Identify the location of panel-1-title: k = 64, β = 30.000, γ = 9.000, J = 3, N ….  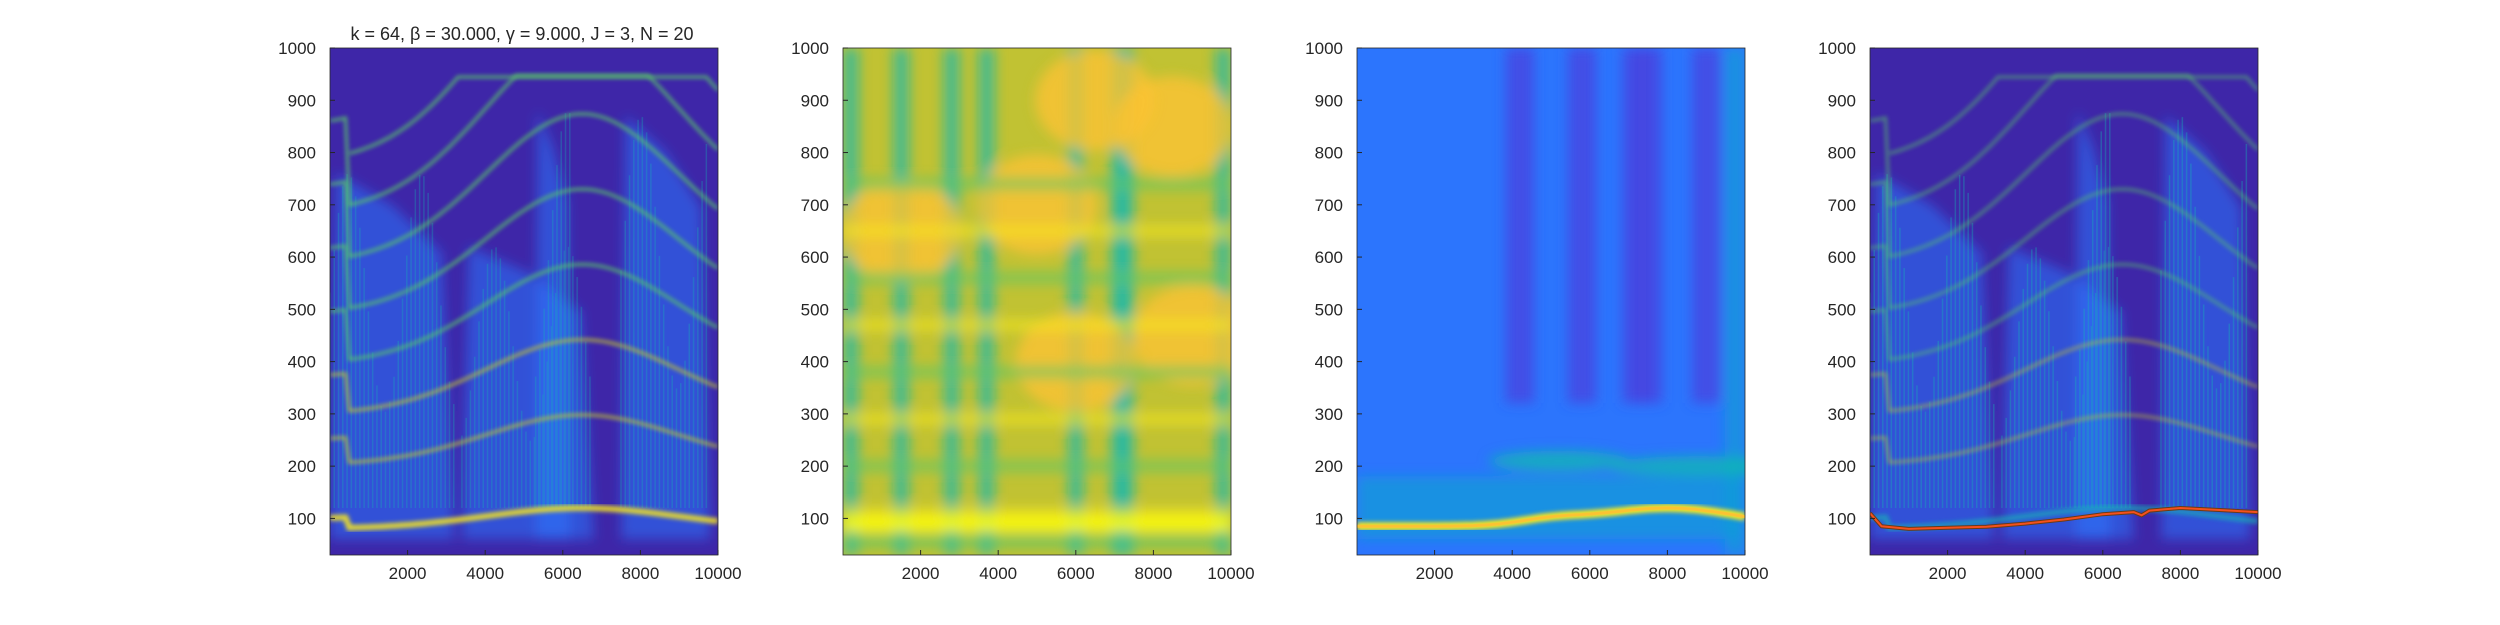
(521, 34).